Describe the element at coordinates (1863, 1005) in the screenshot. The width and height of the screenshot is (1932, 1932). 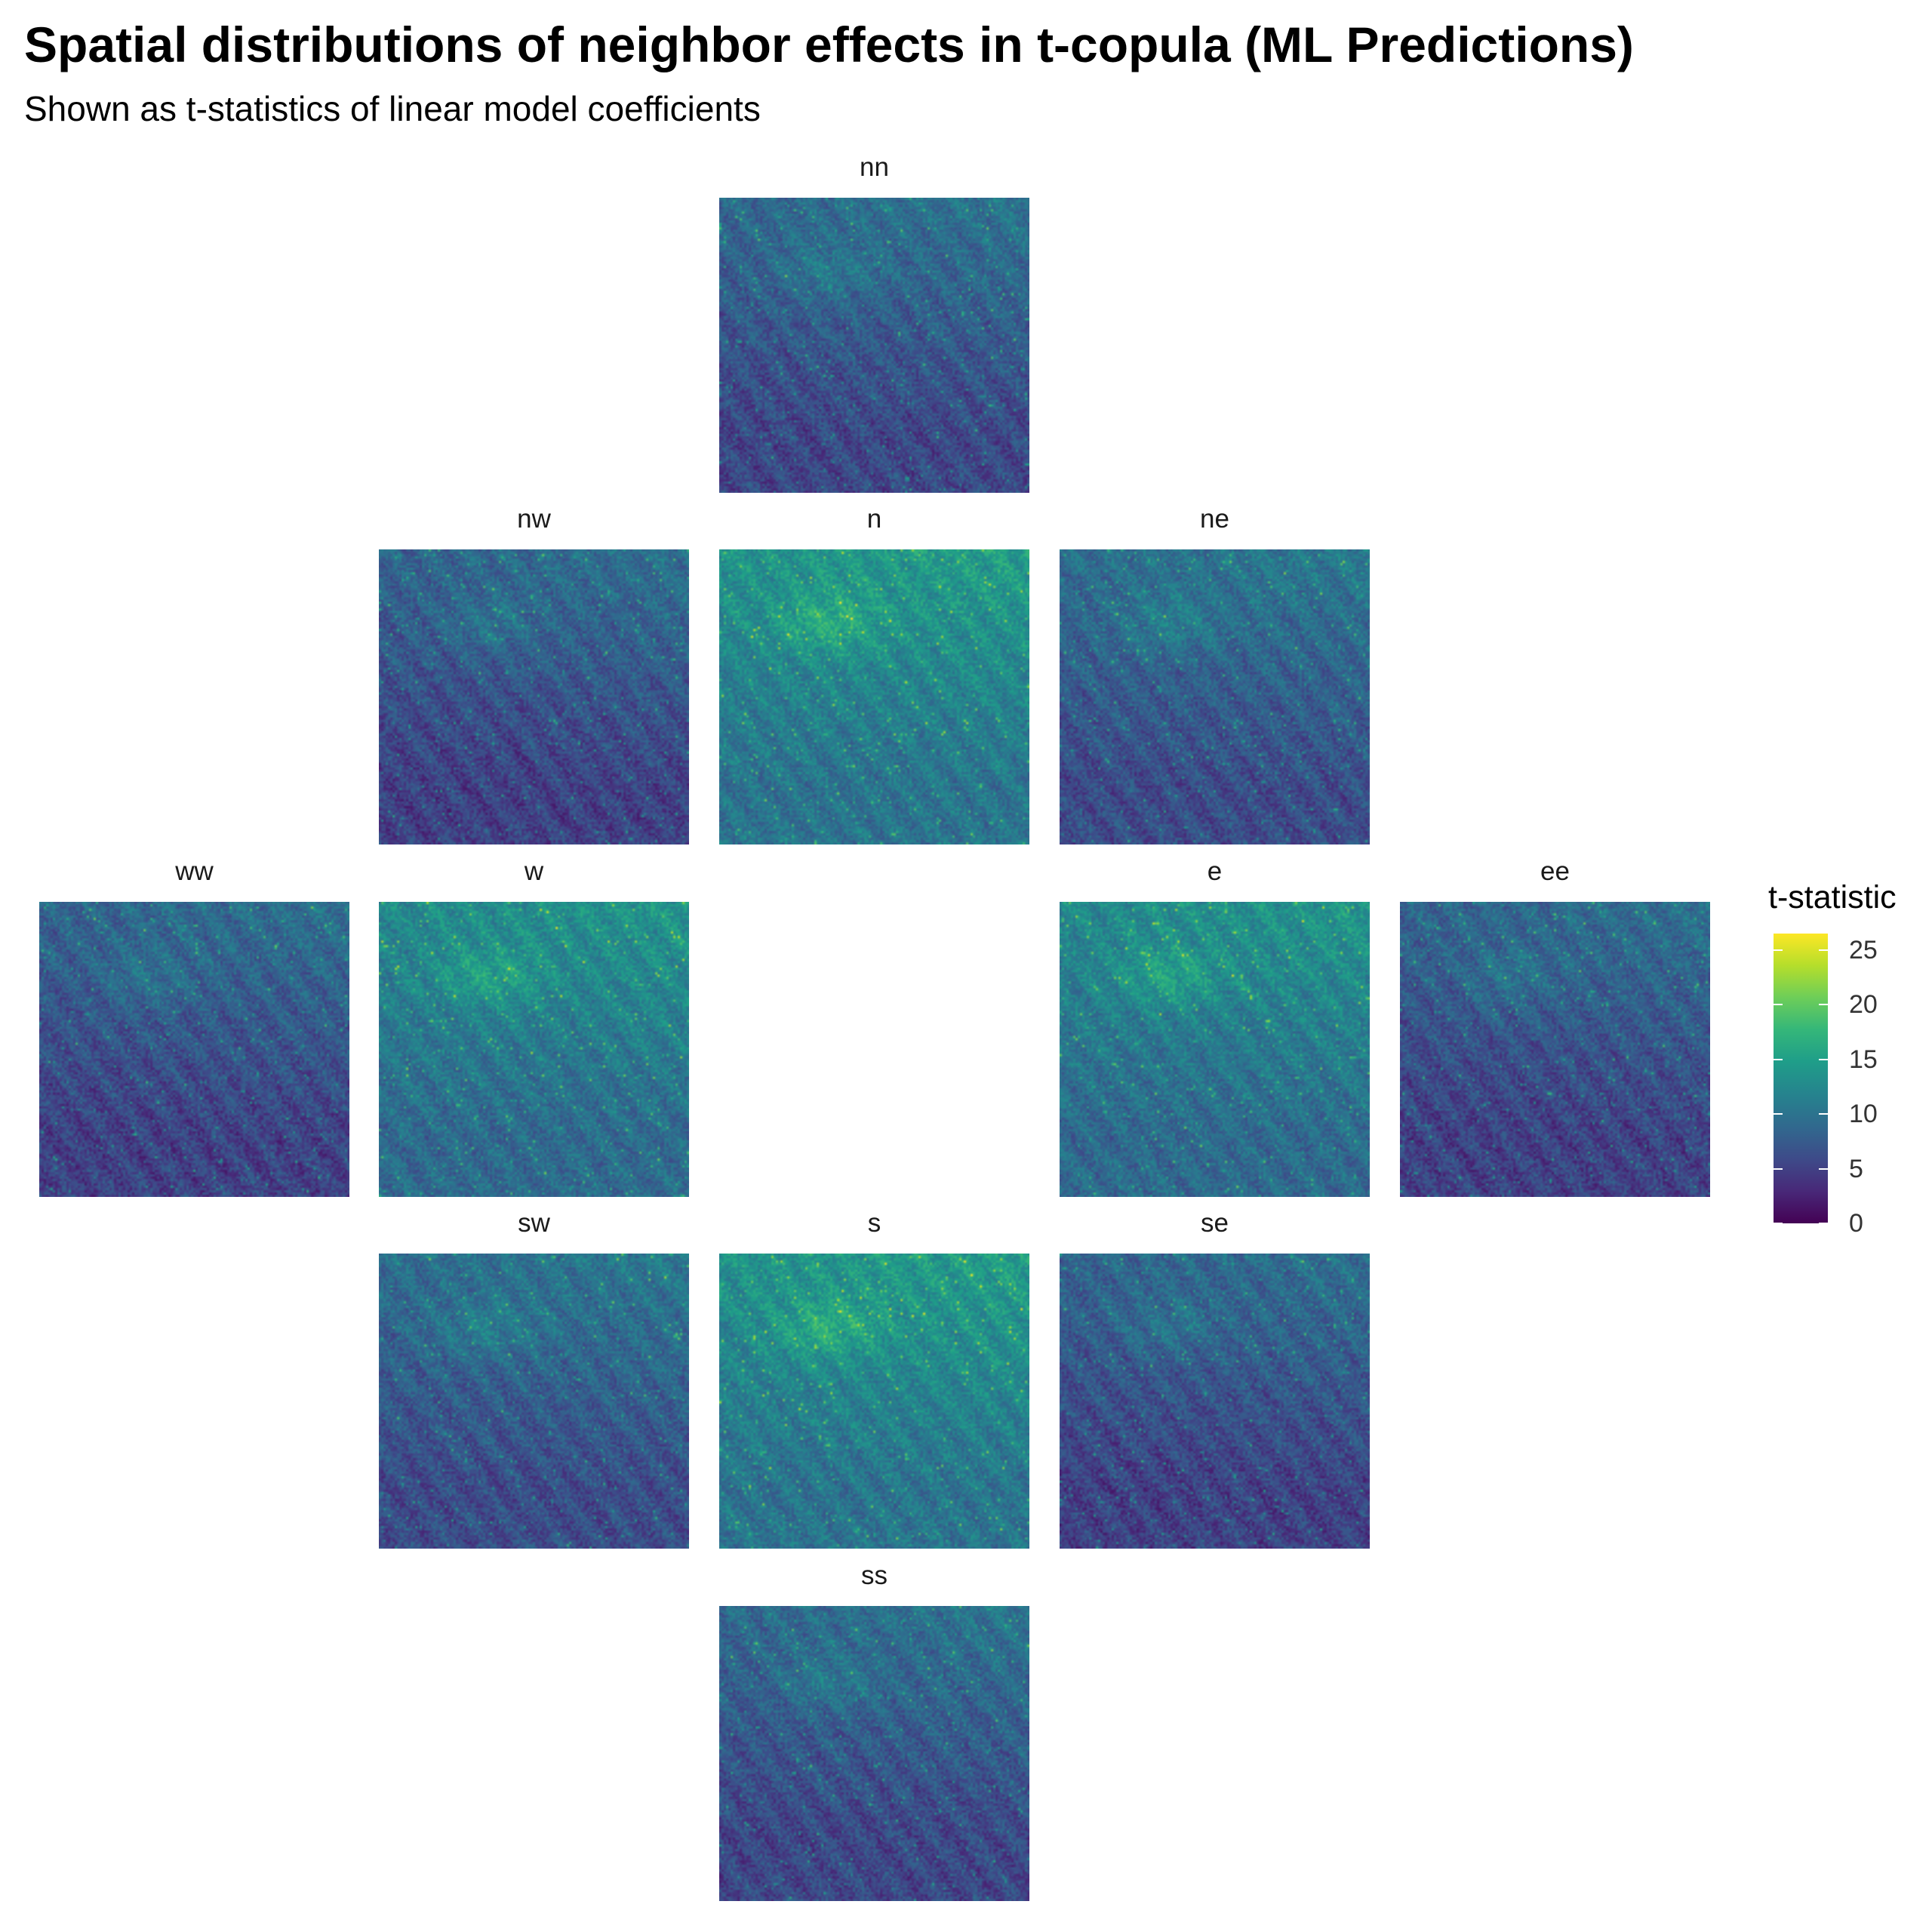
I see `legend-tick-label: 20` at that location.